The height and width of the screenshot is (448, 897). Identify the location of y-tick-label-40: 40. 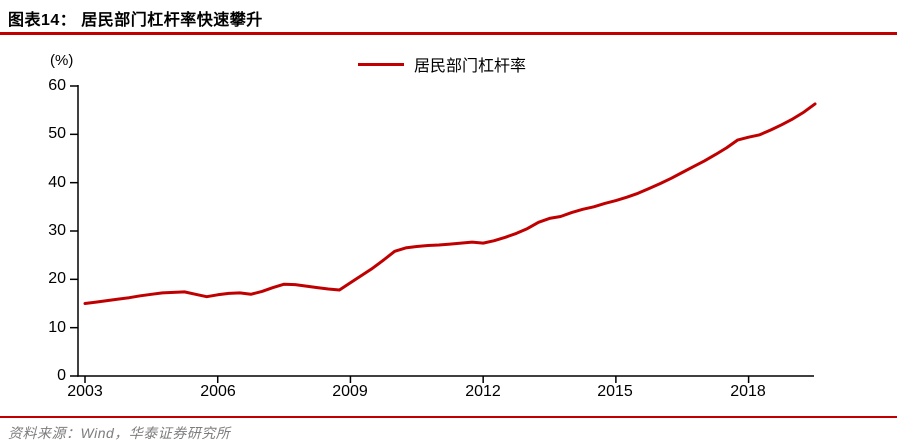
(57, 182).